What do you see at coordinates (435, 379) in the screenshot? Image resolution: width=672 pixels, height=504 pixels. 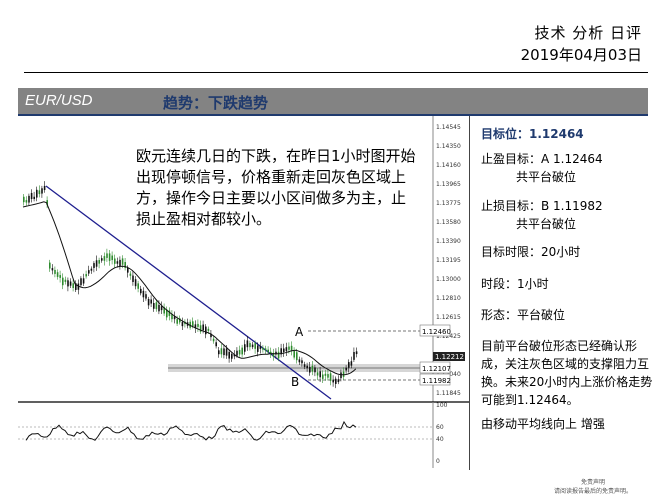 I see `level-b-box` at bounding box center [435, 379].